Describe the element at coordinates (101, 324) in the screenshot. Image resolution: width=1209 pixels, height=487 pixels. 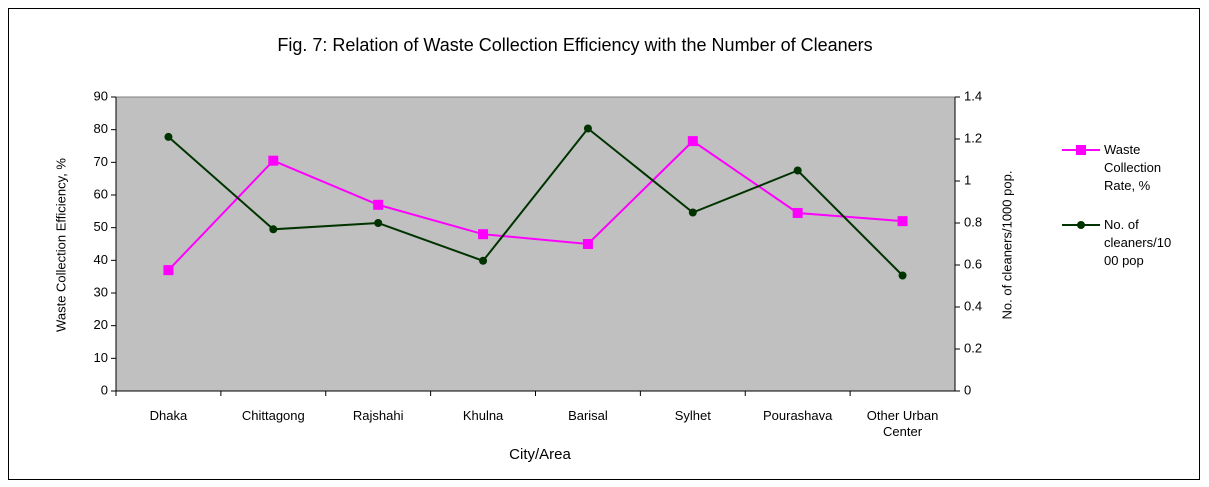
I see `y-tick-label: 20` at that location.